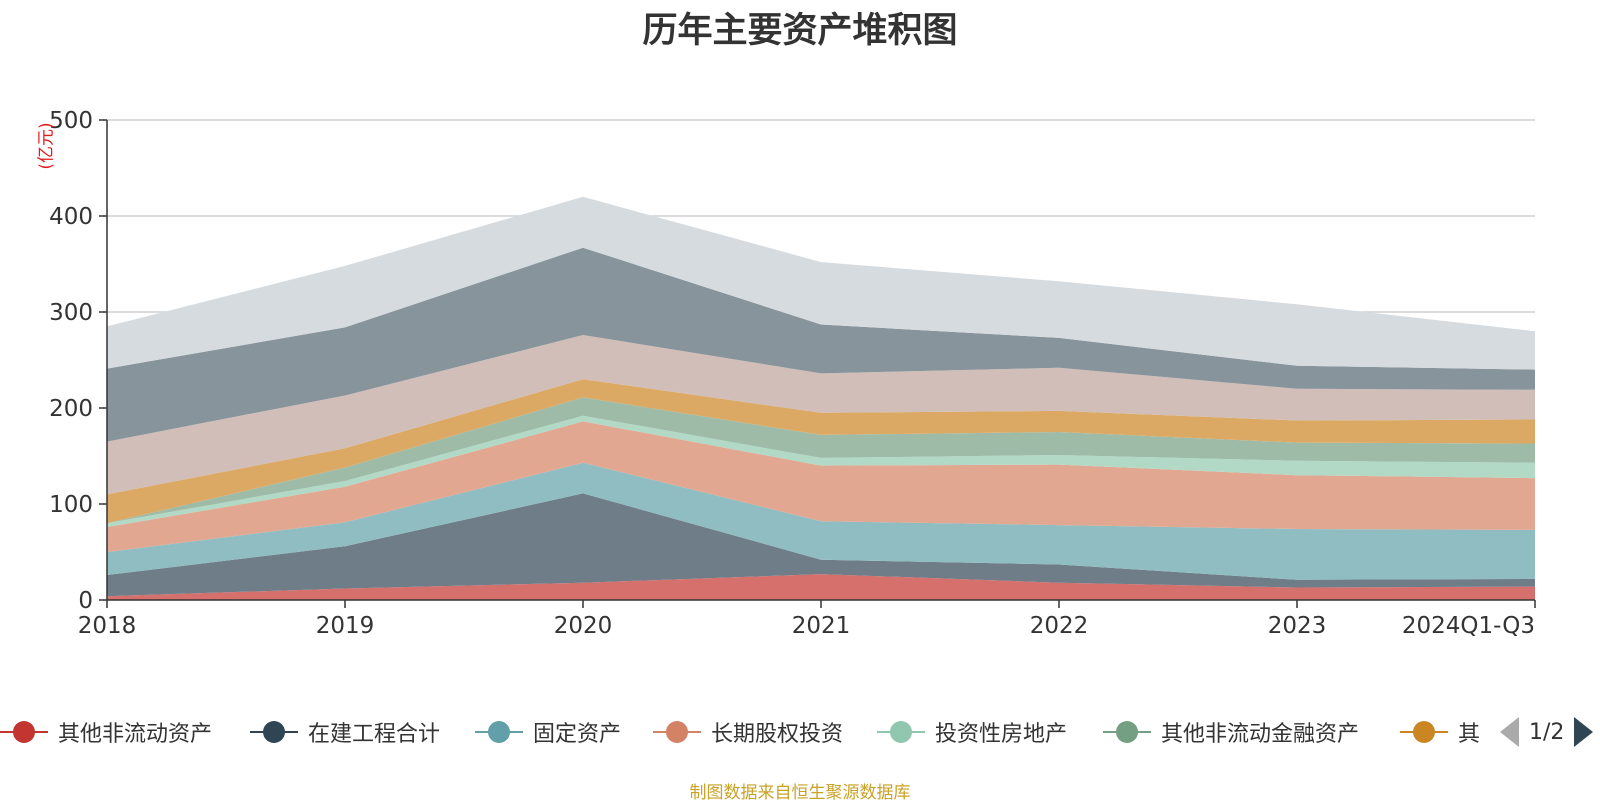 The image size is (1600, 803). Describe the element at coordinates (821, 626) in the screenshot. I see `x-tick-label: 2021` at that location.